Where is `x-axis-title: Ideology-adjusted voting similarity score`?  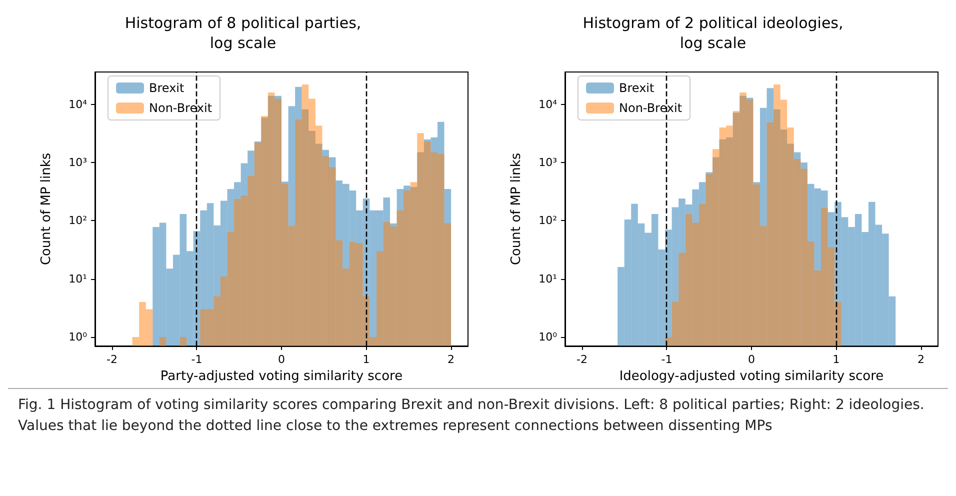 x-axis-title: Ideology-adjusted voting similarity score is located at coordinates (751, 376).